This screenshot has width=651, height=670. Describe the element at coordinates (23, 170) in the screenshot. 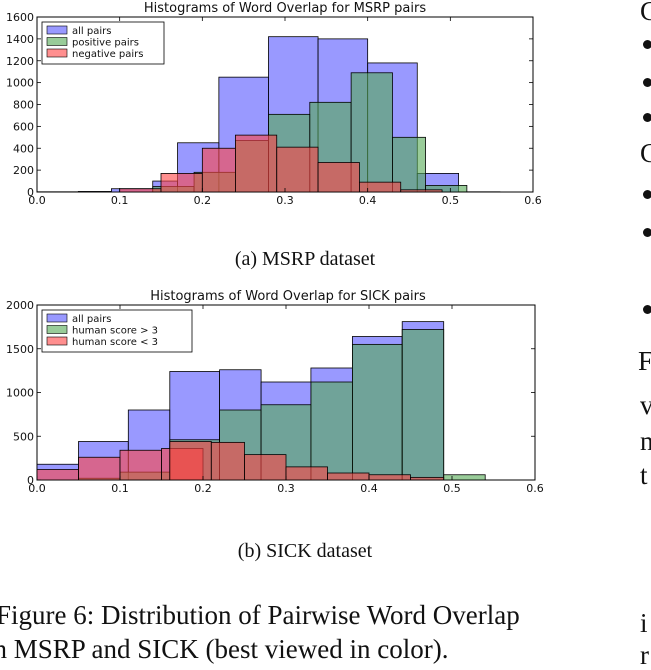

I see `y-tick-label: 200` at that location.